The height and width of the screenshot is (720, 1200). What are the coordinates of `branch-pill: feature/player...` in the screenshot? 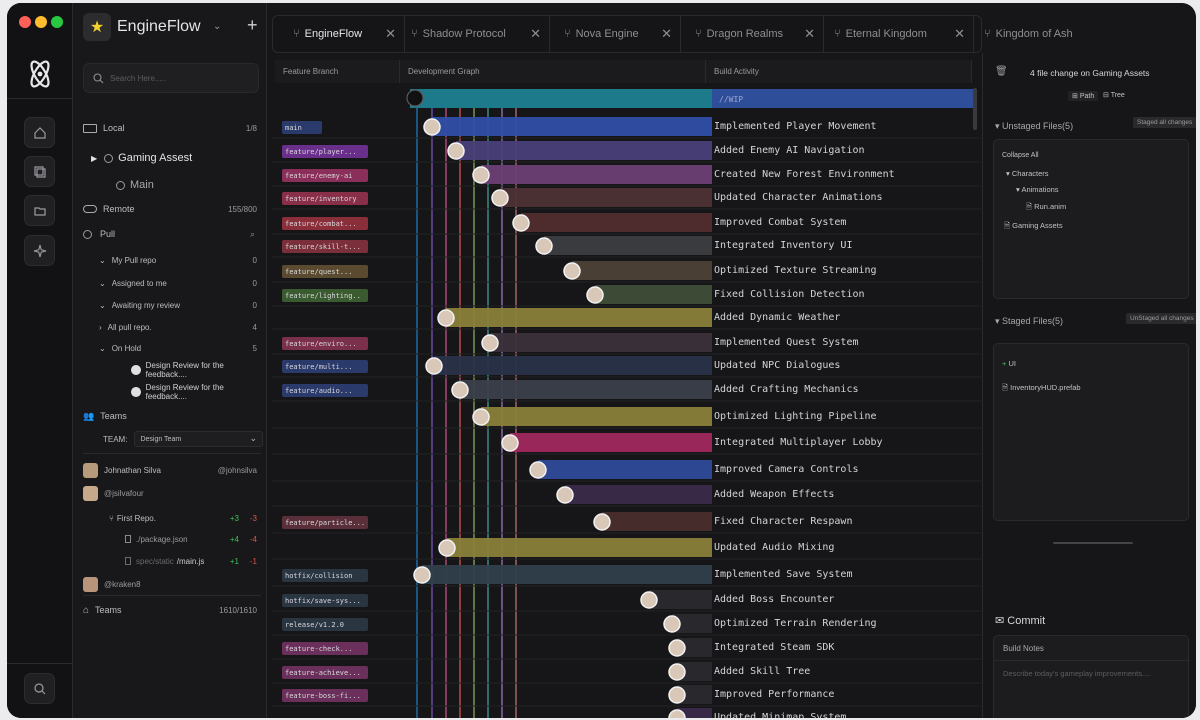 It's located at (325, 151).